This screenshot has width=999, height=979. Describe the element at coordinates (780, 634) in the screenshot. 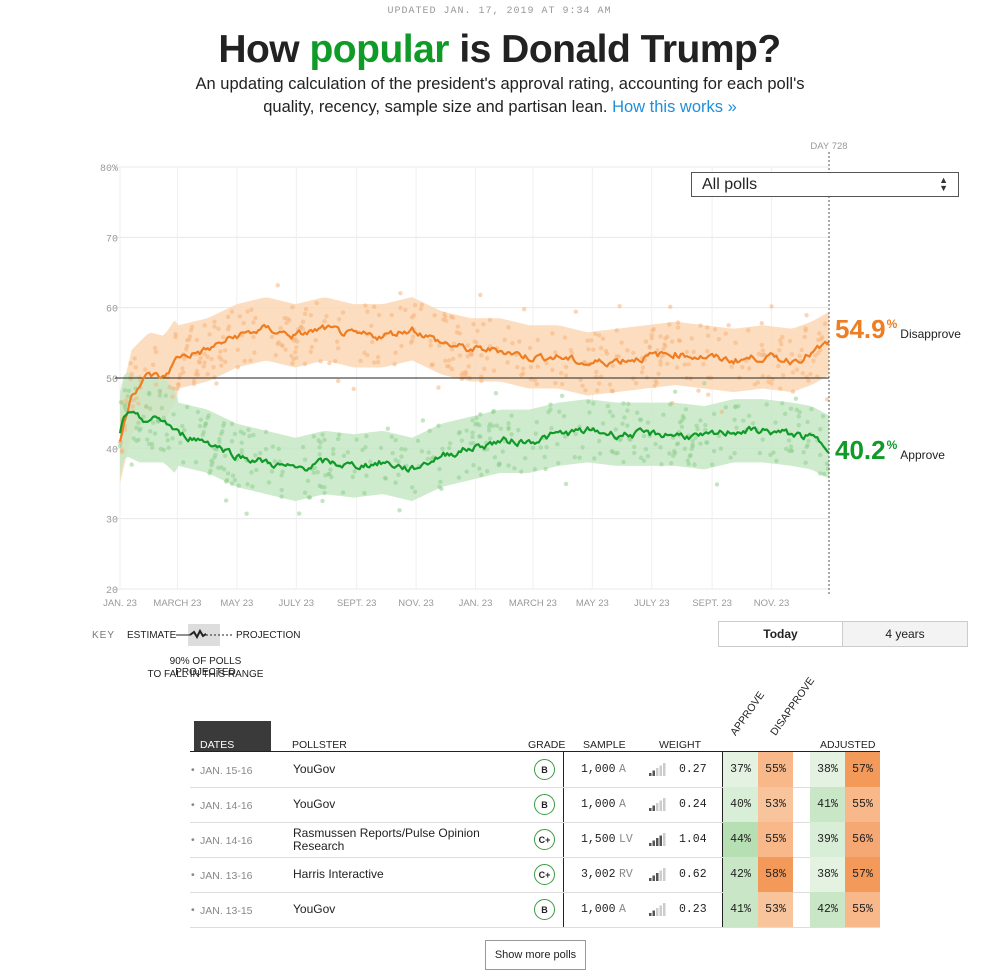

I see `toggle-today: Today` at that location.